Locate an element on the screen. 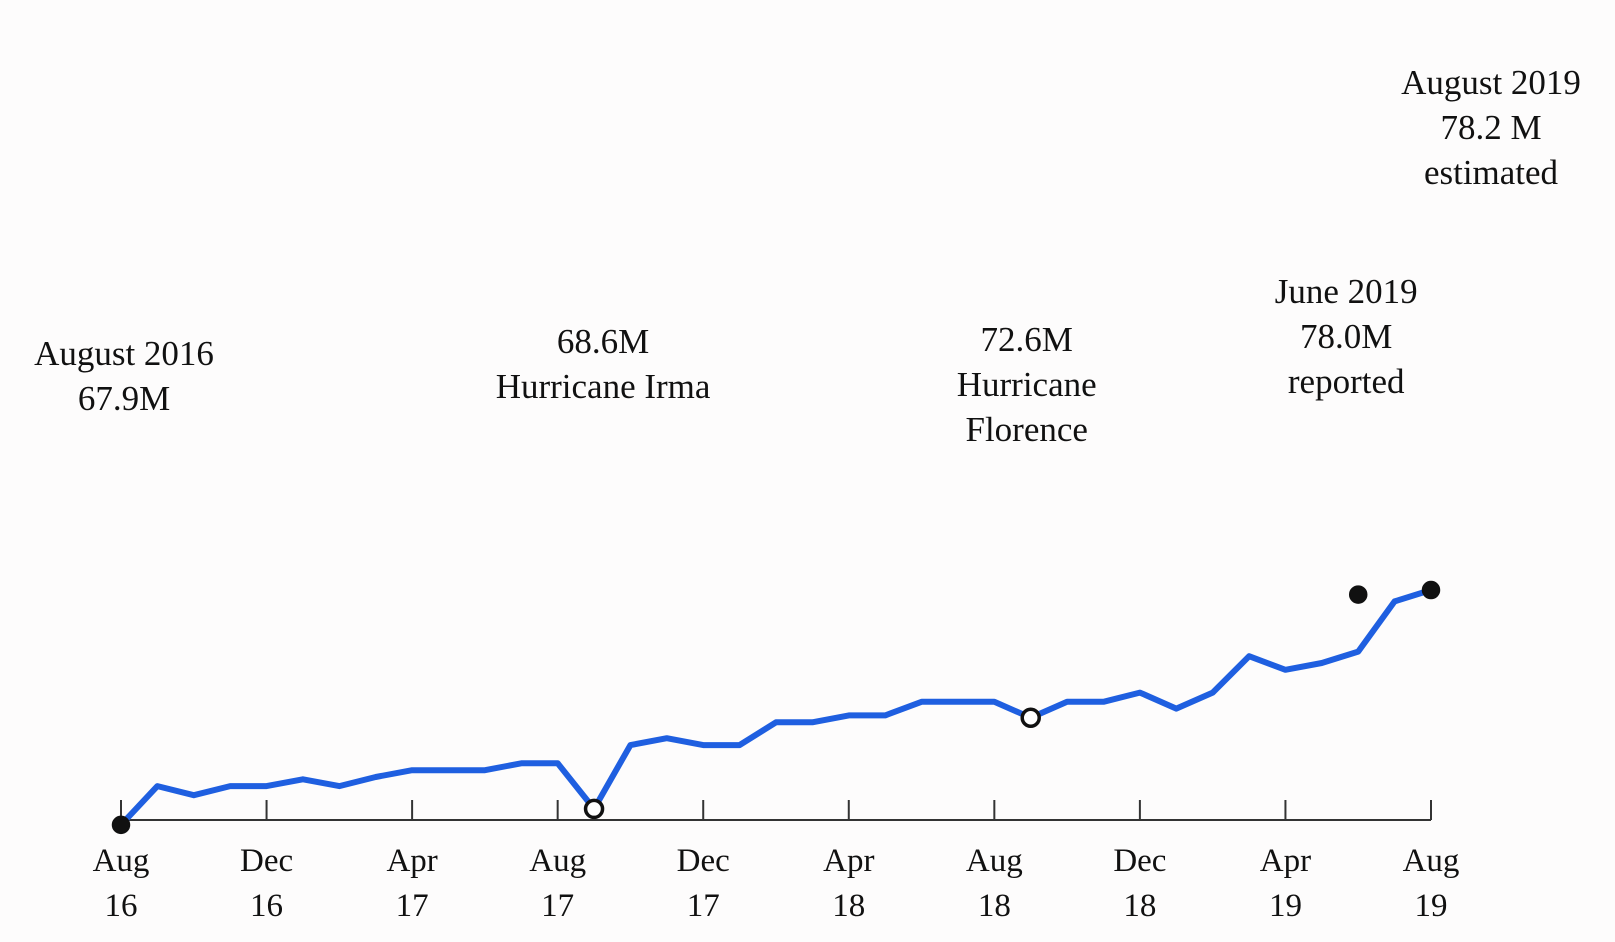  annotation-line: 78.2 M is located at coordinates (1490, 127).